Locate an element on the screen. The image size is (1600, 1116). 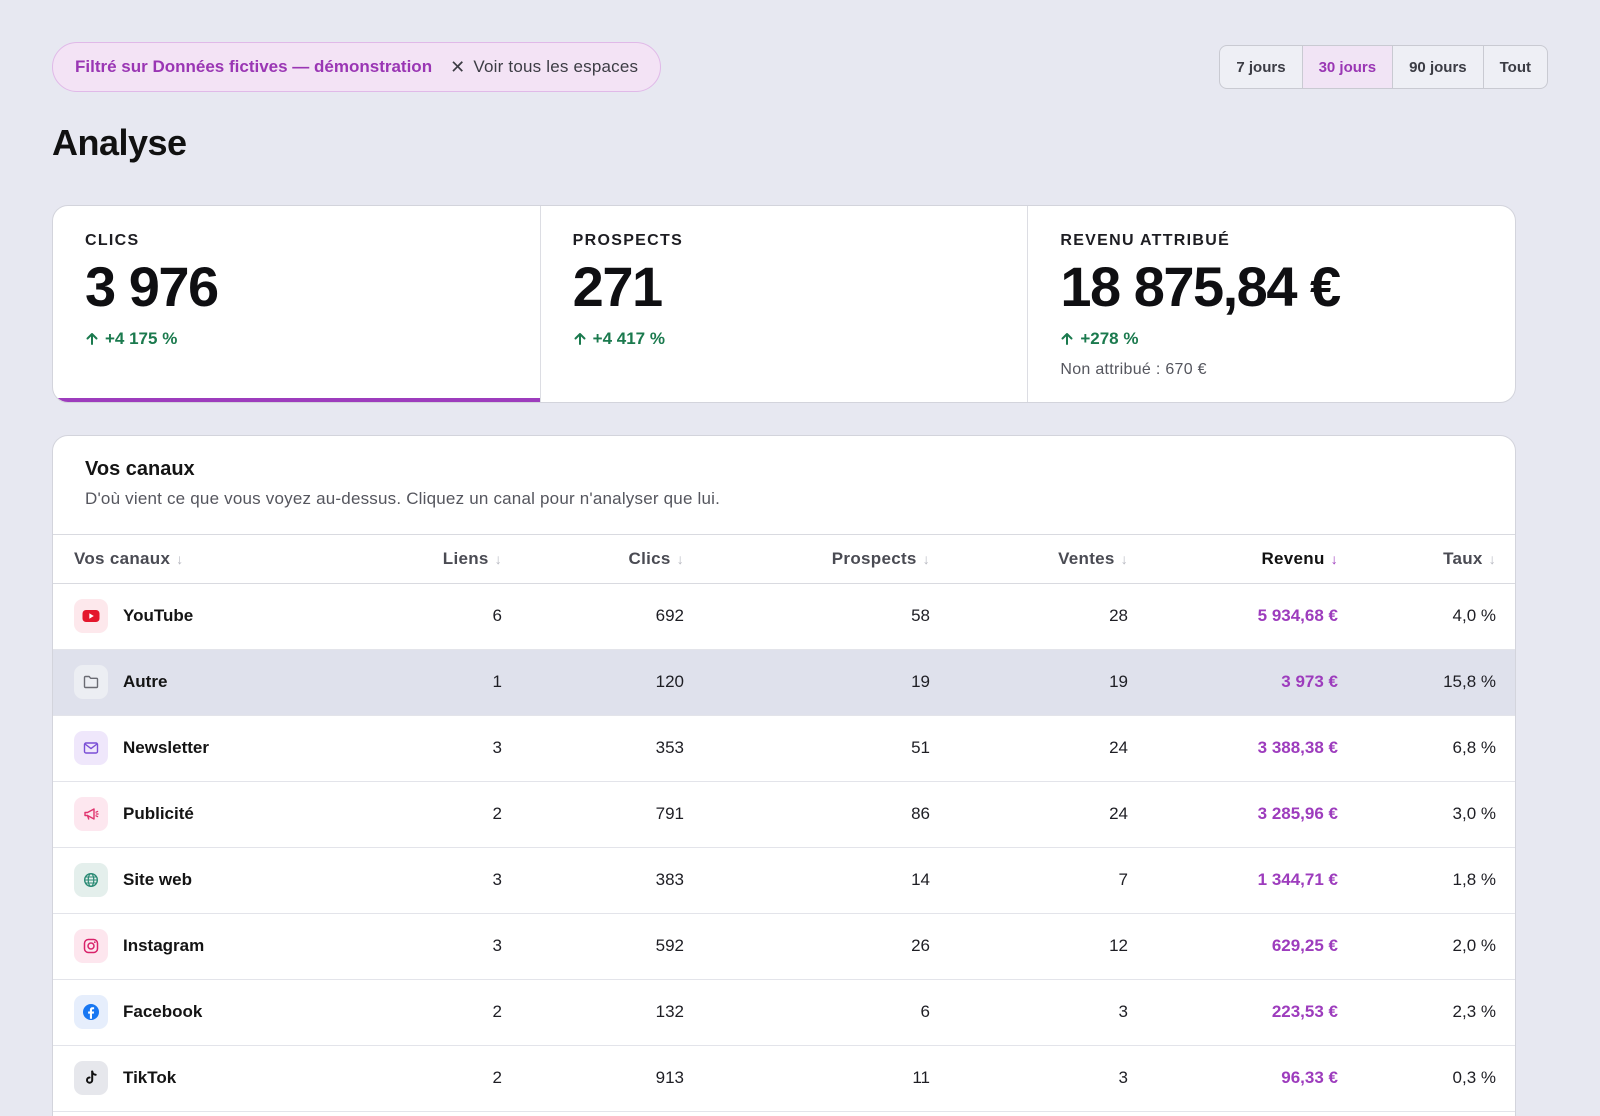
rate-cell: 2,0 % is located at coordinates (1426, 946).